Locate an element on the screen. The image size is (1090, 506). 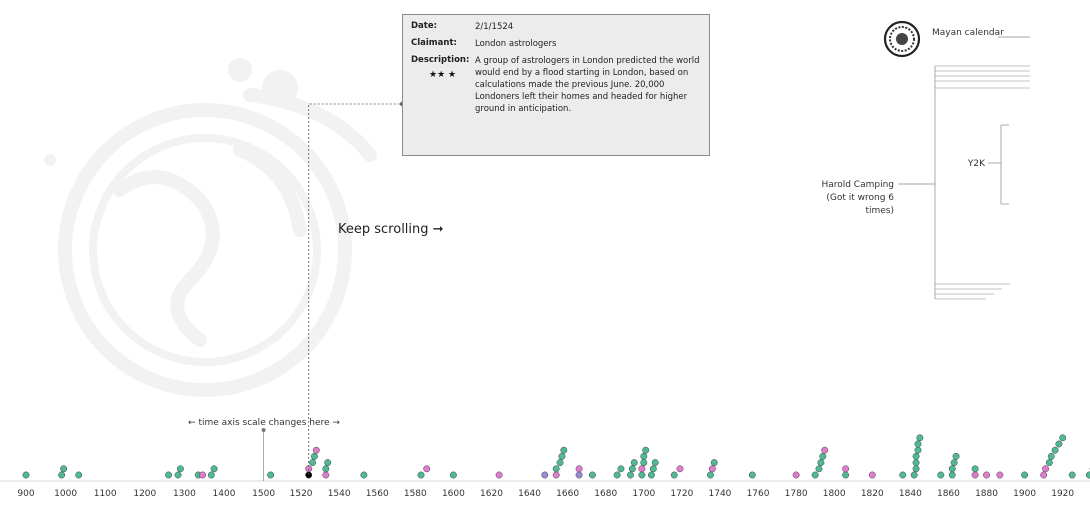
x-tick-label: 1840 is located at coordinates (910, 494).